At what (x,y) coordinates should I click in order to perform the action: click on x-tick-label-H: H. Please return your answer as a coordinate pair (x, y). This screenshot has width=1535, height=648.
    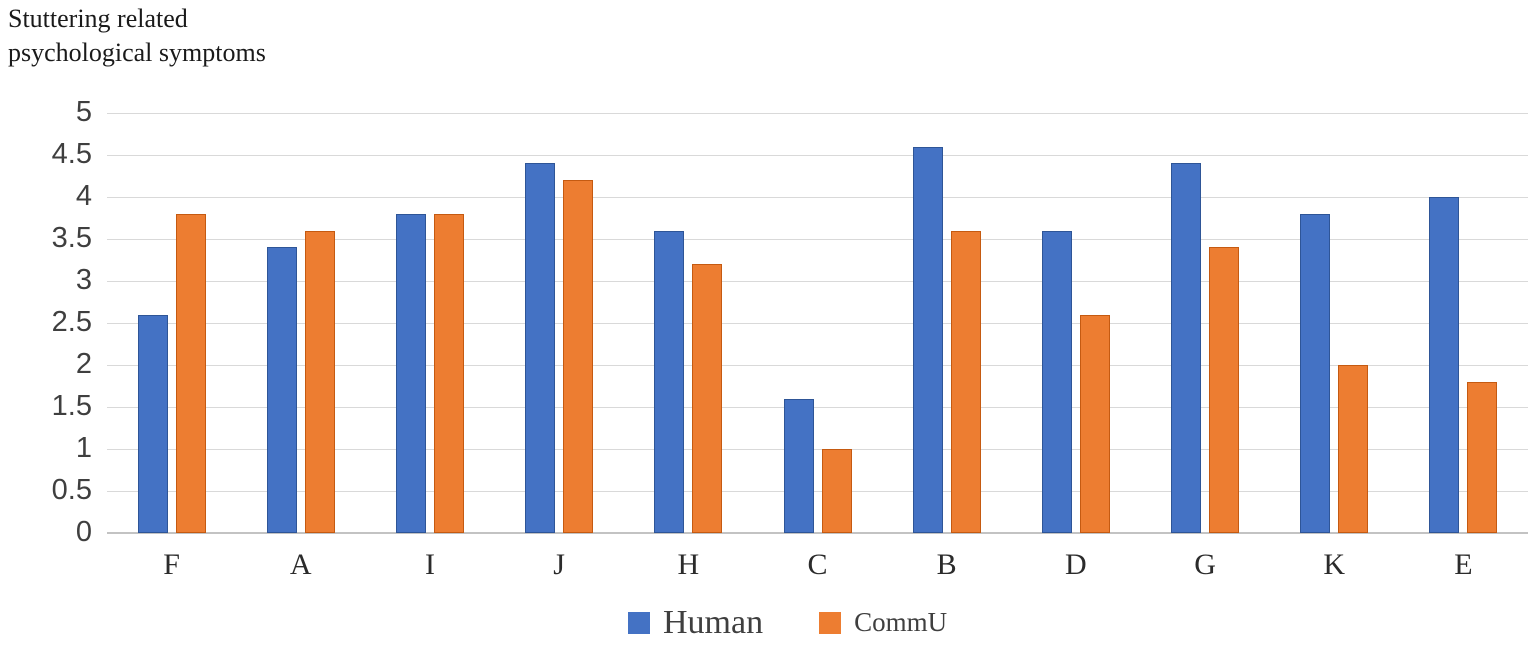
    Looking at the image, I should click on (688, 564).